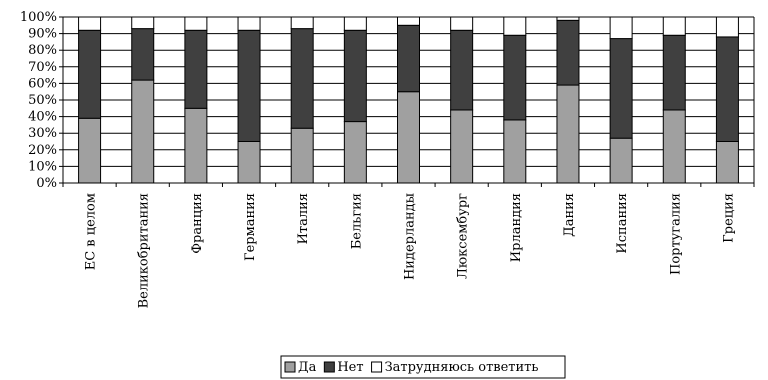 The width and height of the screenshot is (768, 380). I want to click on y-tick-label: 70%, so click(42, 67).